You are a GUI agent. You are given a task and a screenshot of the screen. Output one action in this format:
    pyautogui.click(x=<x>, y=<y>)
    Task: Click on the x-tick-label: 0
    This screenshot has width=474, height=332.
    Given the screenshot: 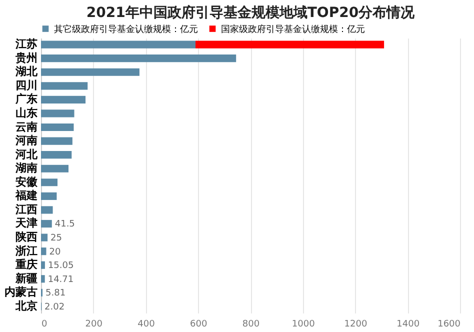 What is the action you would take?
    pyautogui.click(x=45, y=325)
    